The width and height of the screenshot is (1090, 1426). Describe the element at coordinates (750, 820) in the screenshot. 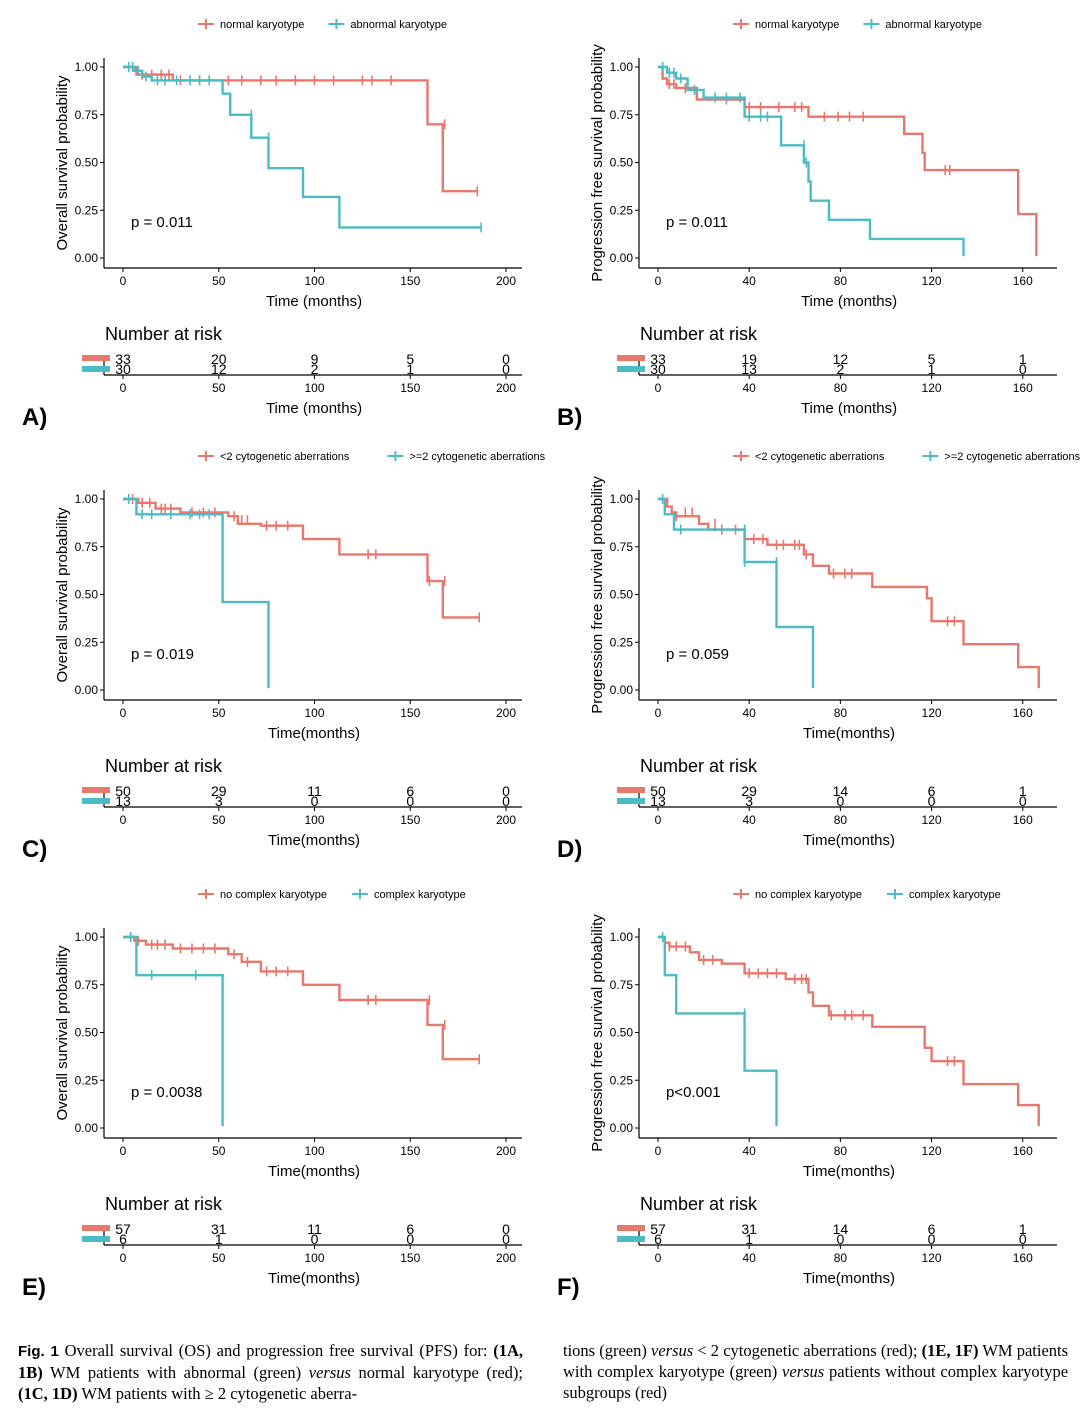

I see `risk-x-tick-label: 40` at that location.